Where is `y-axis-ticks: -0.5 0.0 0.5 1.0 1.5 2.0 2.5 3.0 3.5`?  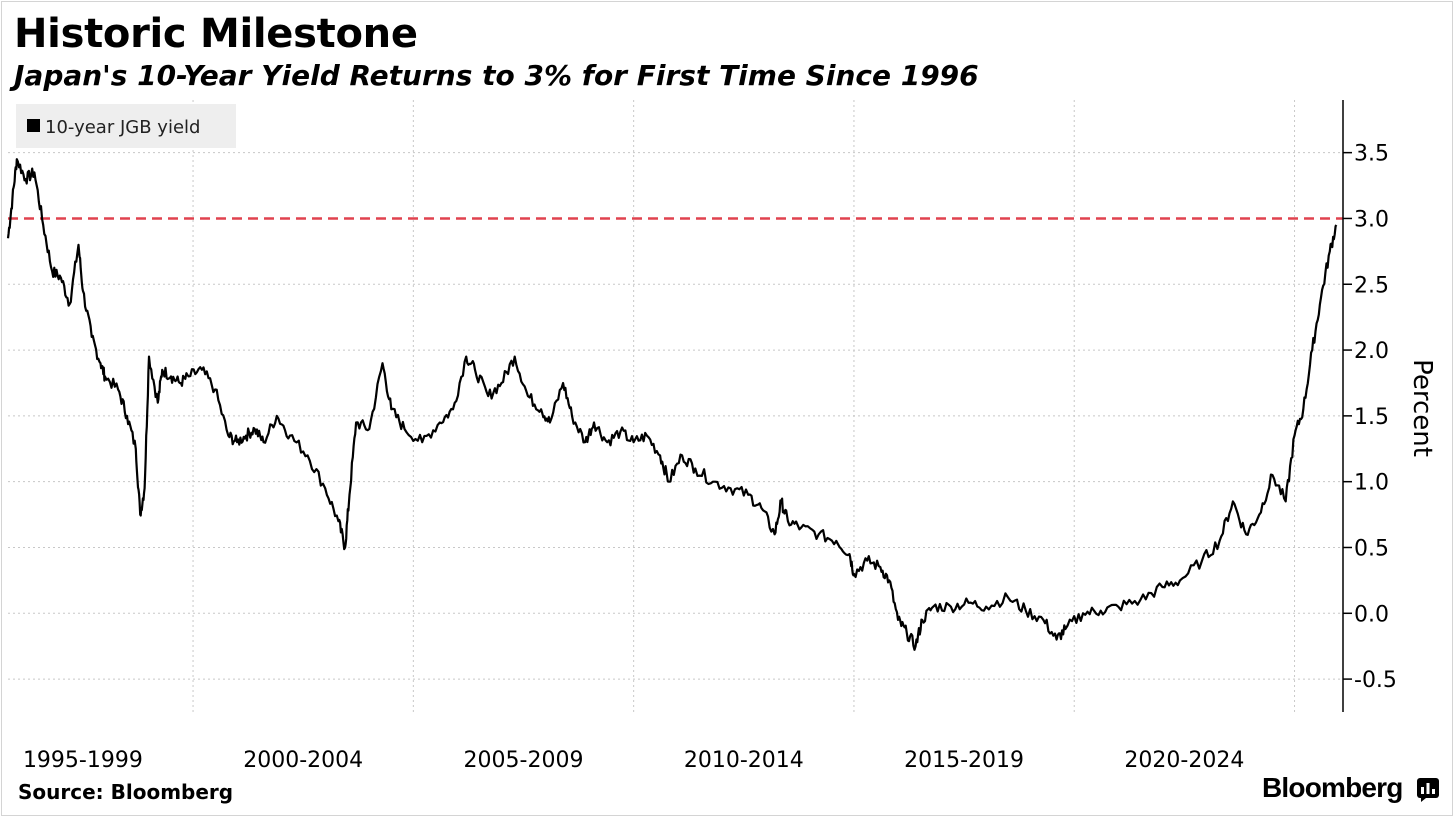 y-axis-ticks: -0.5 0.0 0.5 1.0 1.5 2.0 2.5 3.0 3.5 is located at coordinates (1370, 417).